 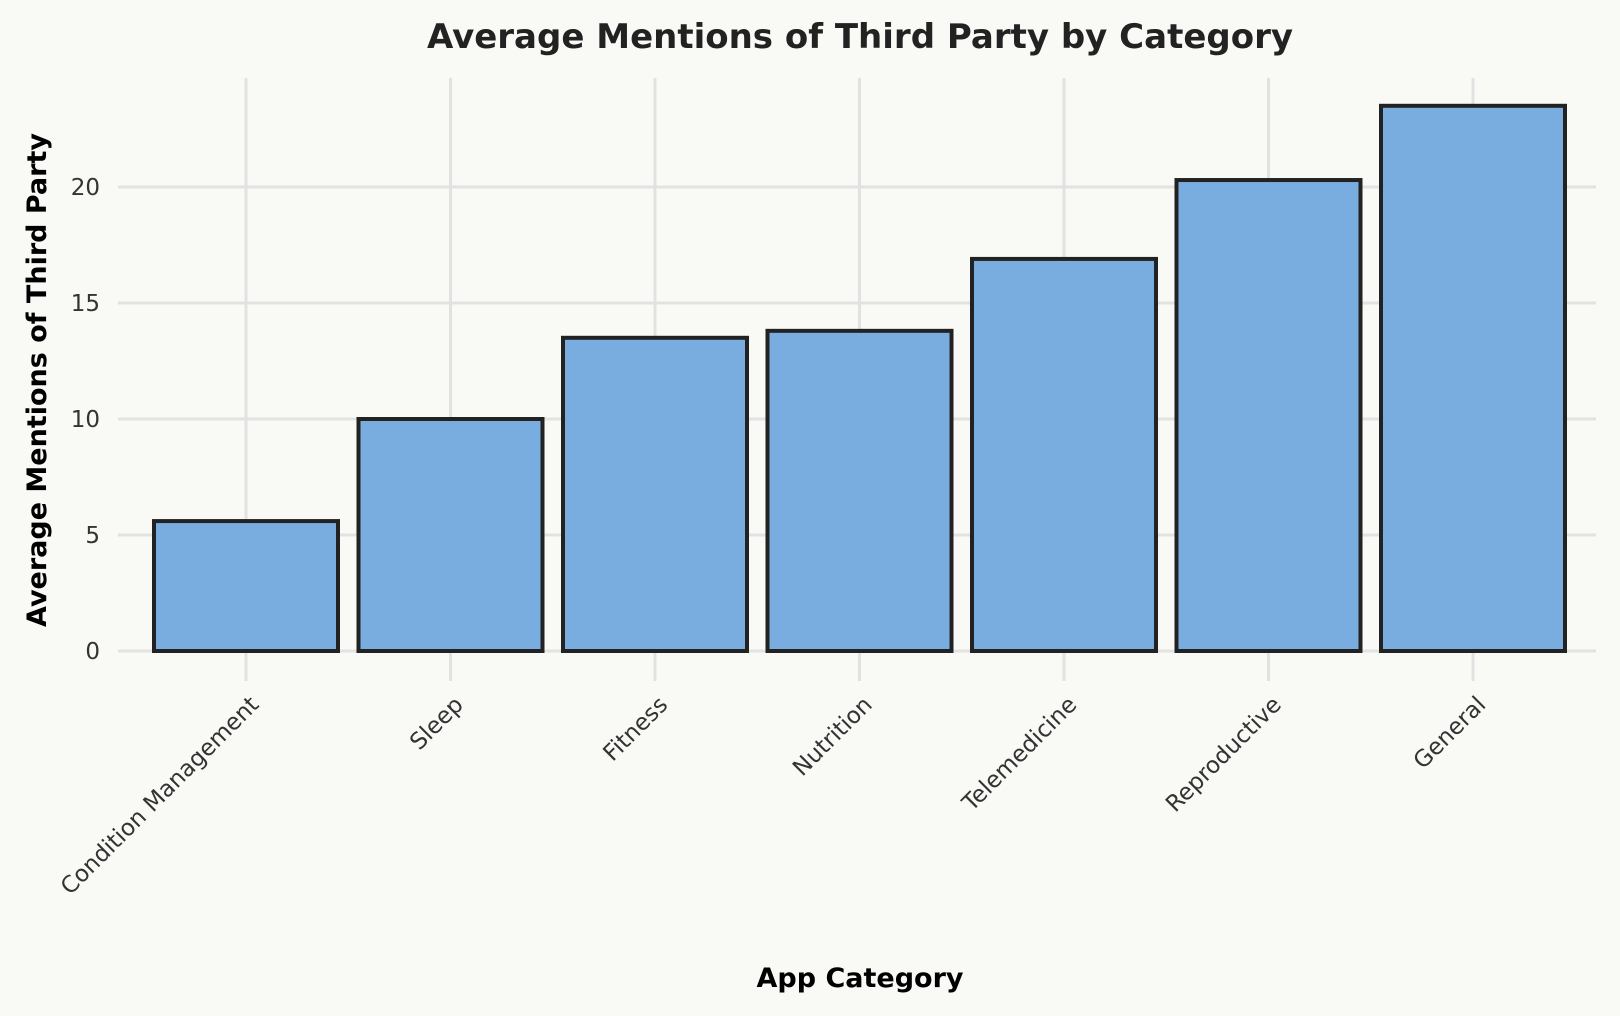 I want to click on bar-fitness, so click(x=655, y=494).